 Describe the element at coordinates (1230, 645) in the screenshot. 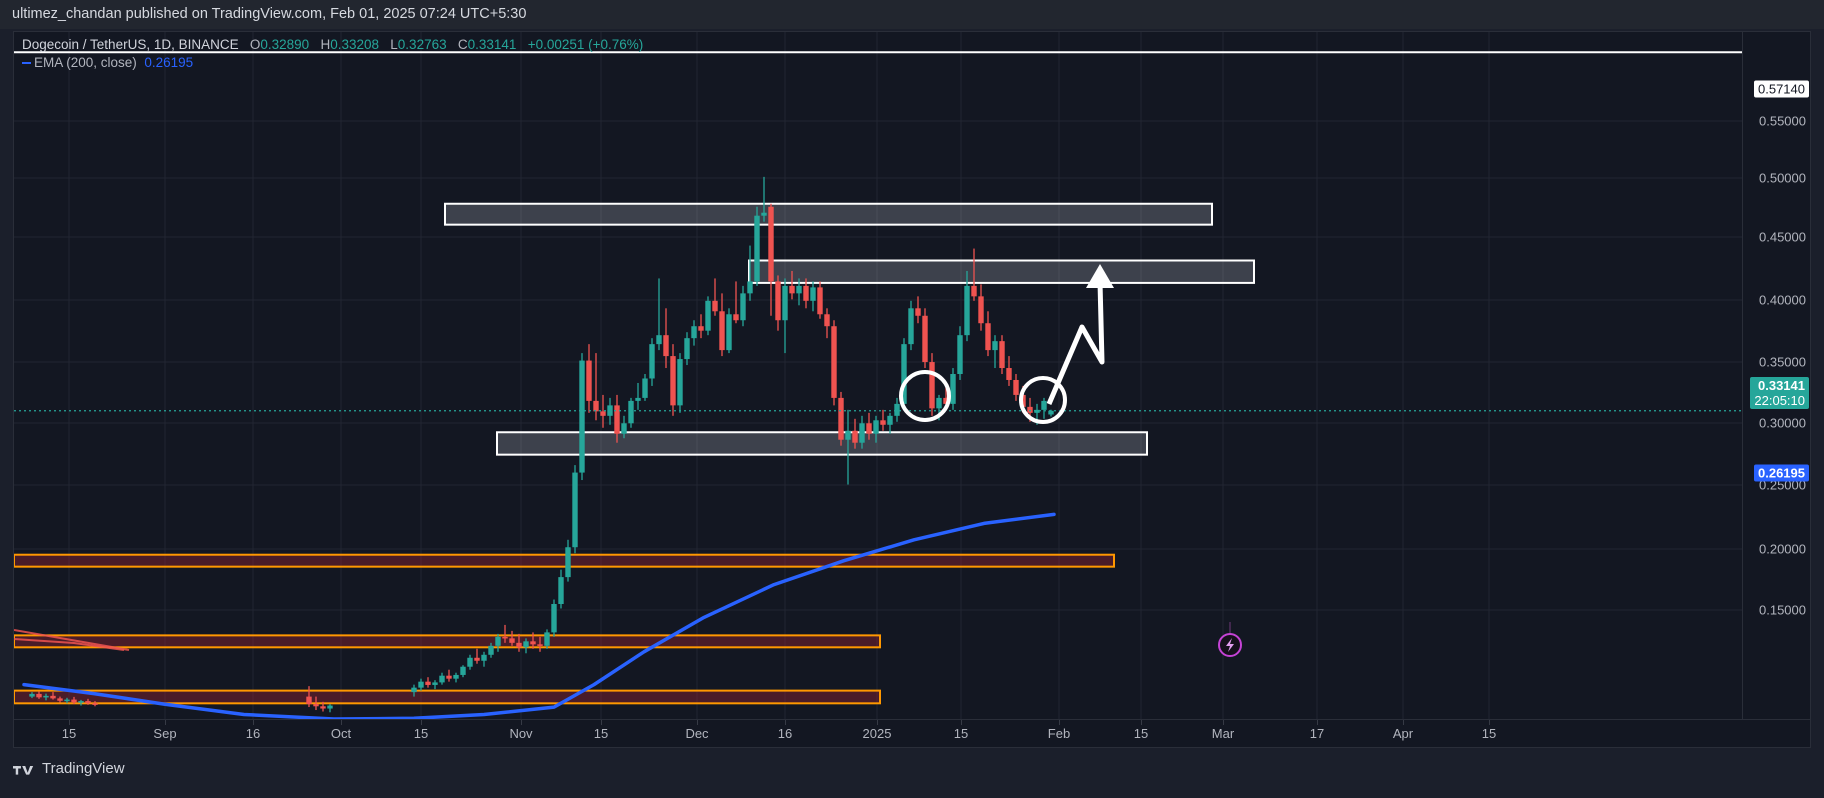

I see `lightning-icon` at that location.